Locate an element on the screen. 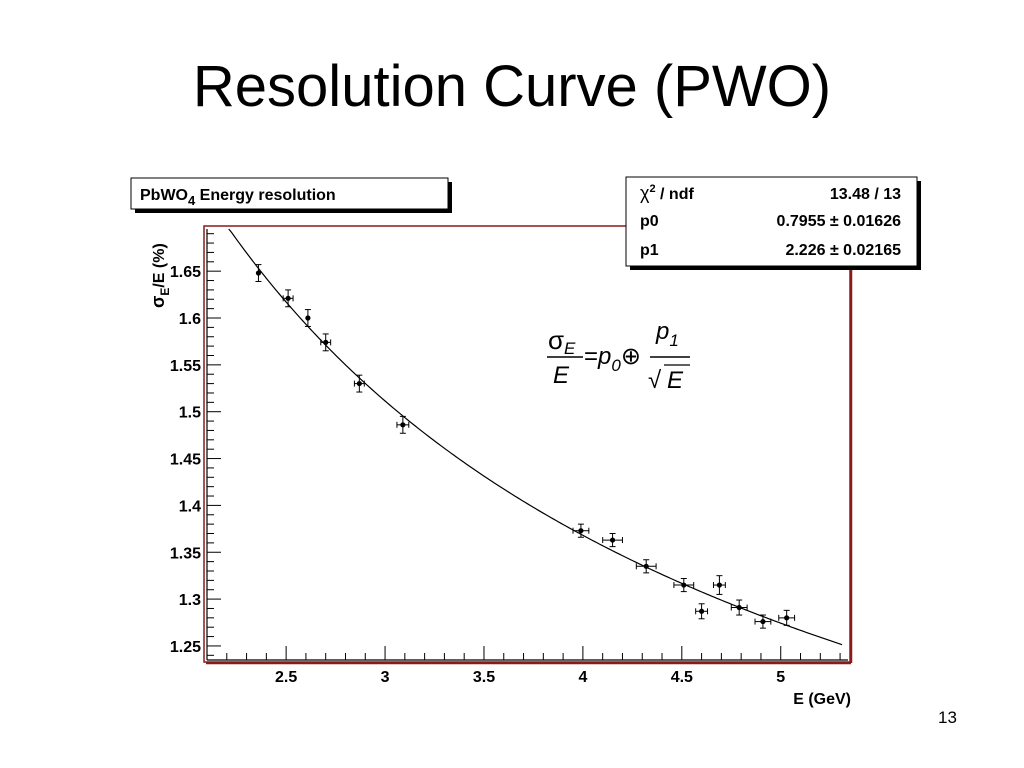 This screenshot has height=768, width=1024. slide-number: 13 is located at coordinates (947, 717).